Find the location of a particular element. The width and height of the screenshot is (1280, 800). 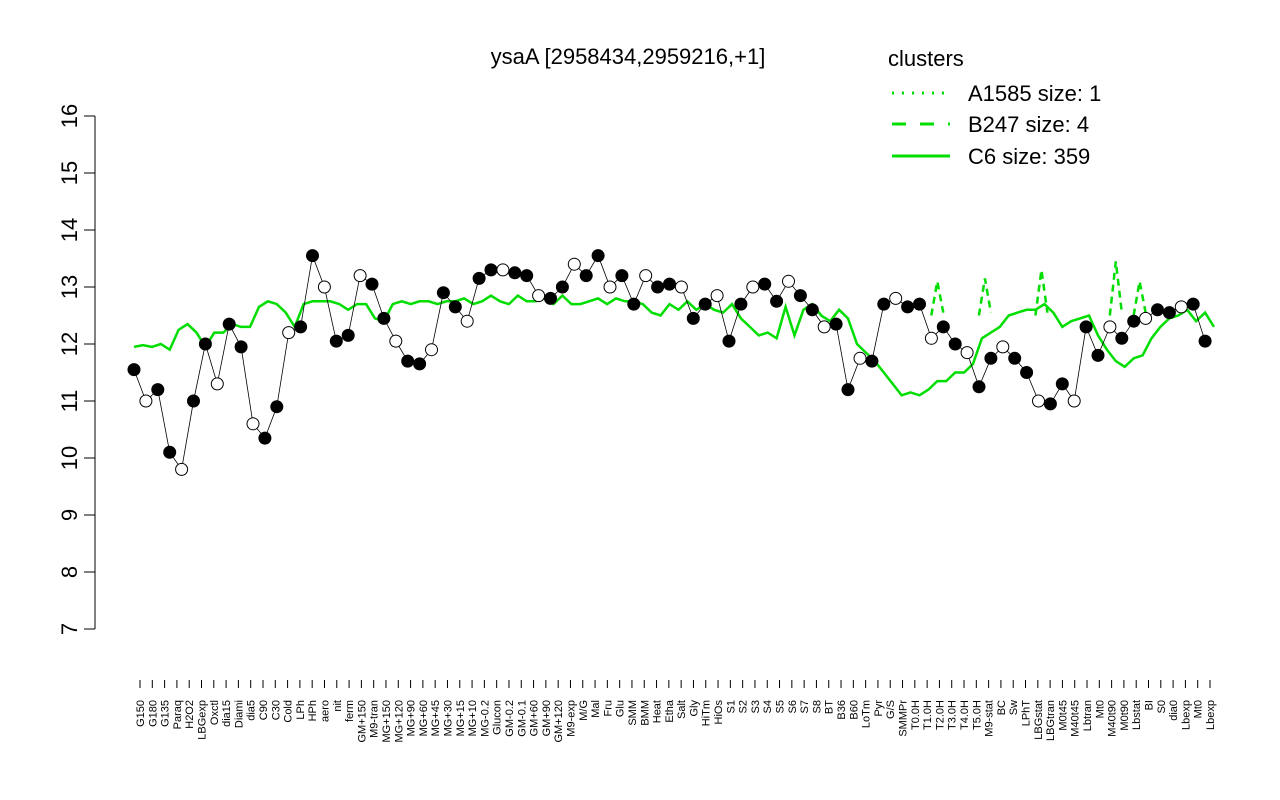

y-tick-label: 12 is located at coordinates (69, 344).